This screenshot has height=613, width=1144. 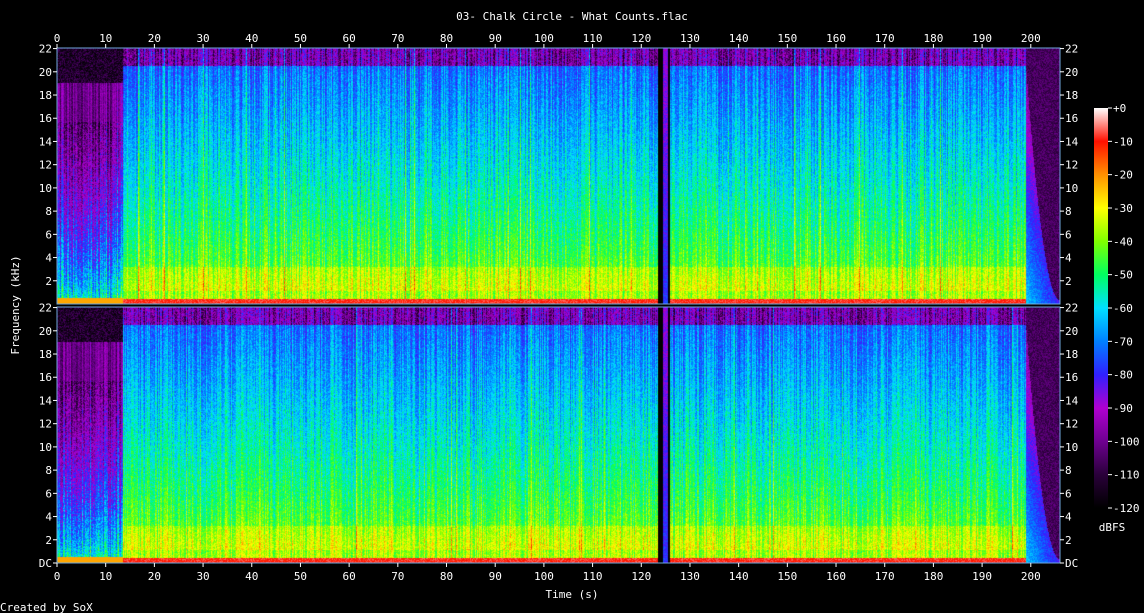 I want to click on x-tick-label-bottom: 30, so click(x=202, y=576).